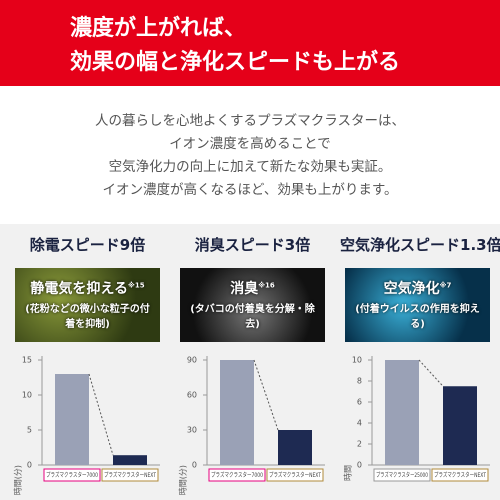  What do you see at coordinates (417, 317) in the screenshot?
I see `image-subcaption: (付着ウイルスの作用を抑える)` at bounding box center [417, 317].